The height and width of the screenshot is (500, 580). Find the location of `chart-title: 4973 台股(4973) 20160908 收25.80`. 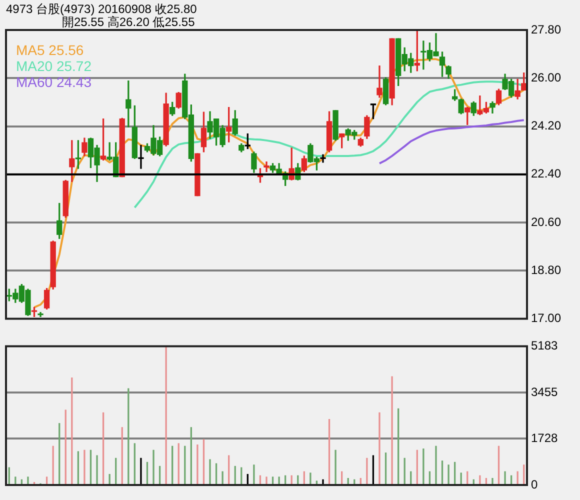

chart-title: 4973 台股(4973) 20160908 收25.80 is located at coordinates (101, 8).